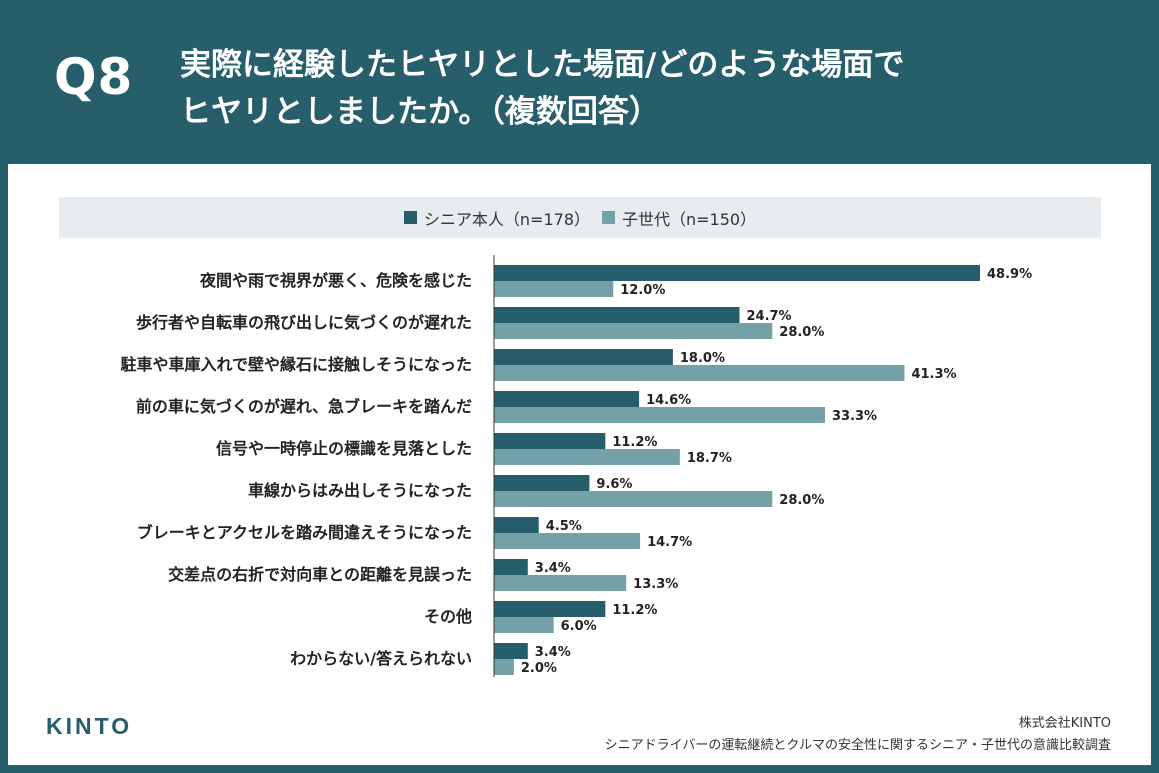 The width and height of the screenshot is (1159, 773). Describe the element at coordinates (304, 406) in the screenshot. I see `category-label: 前の車に気づくのが遅れ、急ブレーキを踏んだ` at that location.